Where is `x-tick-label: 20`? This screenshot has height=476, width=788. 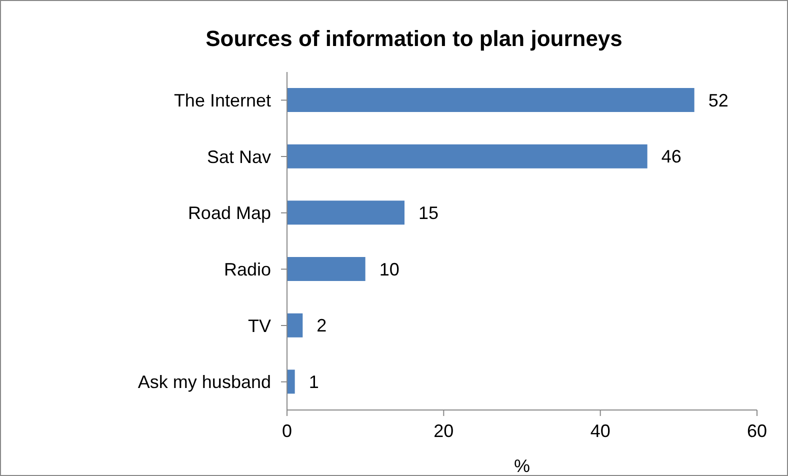 x-tick-label: 20 is located at coordinates (444, 430).